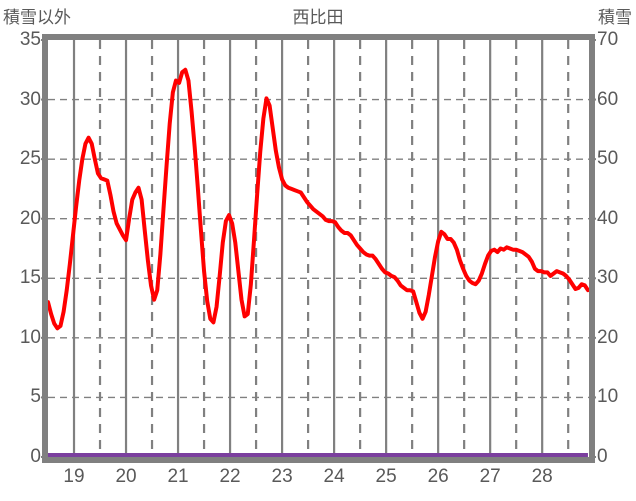  Describe the element at coordinates (30, 337) in the screenshot. I see `y-axis-left-tick-10: 10` at that location.